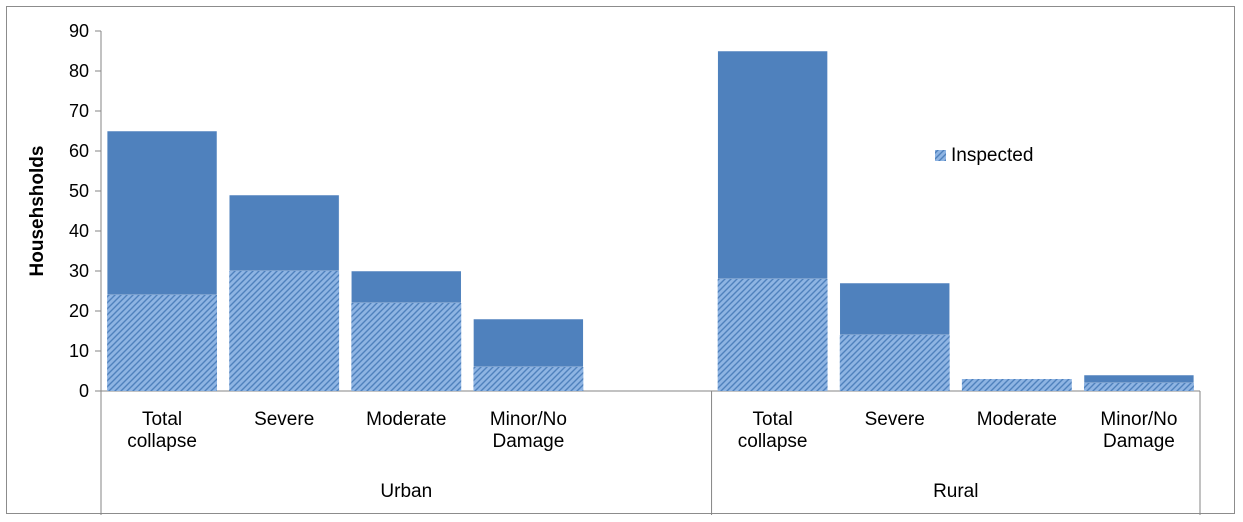 The height and width of the screenshot is (522, 1243). I want to click on y-tick-label: 20, so click(79, 311).